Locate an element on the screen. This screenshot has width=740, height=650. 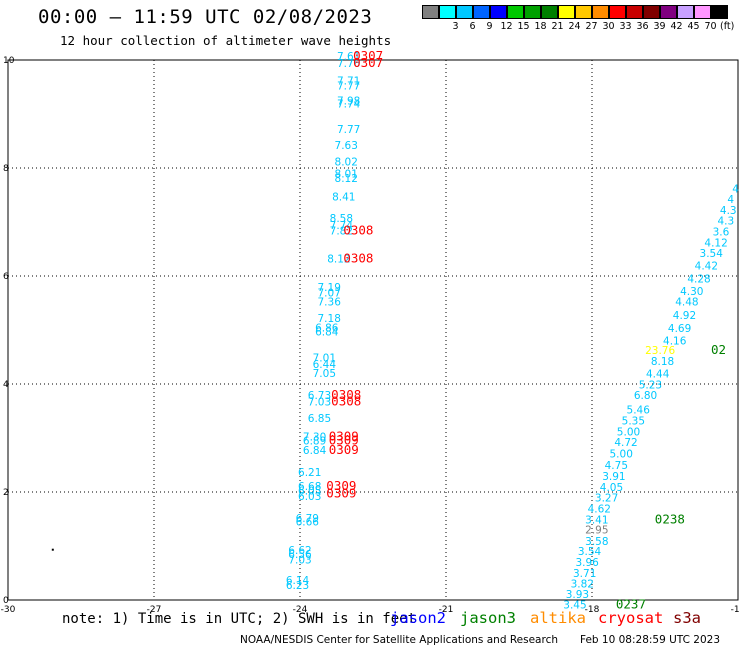
wave-height-label: 4.48 is located at coordinates (686, 303).